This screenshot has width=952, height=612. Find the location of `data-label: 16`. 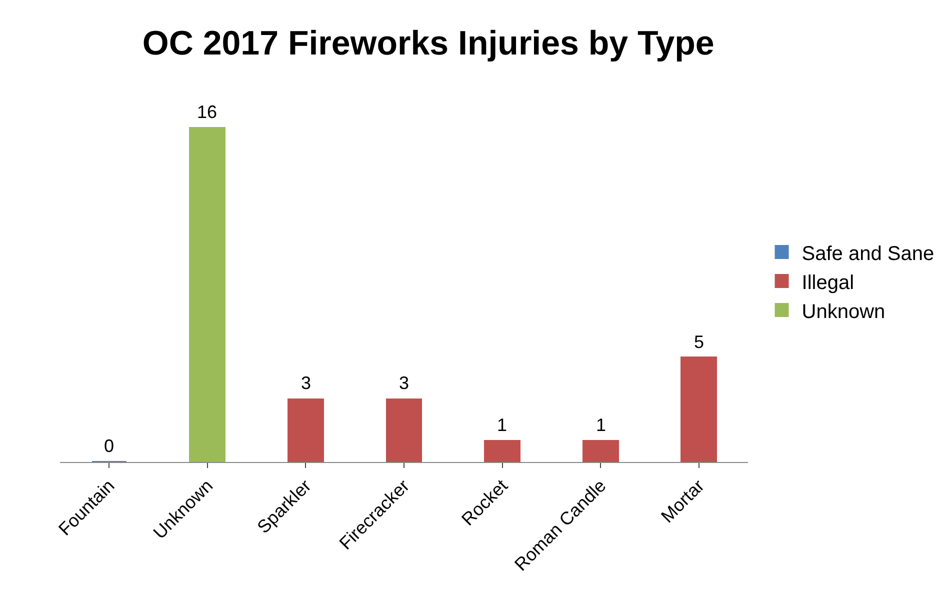

data-label: 16 is located at coordinates (207, 112).